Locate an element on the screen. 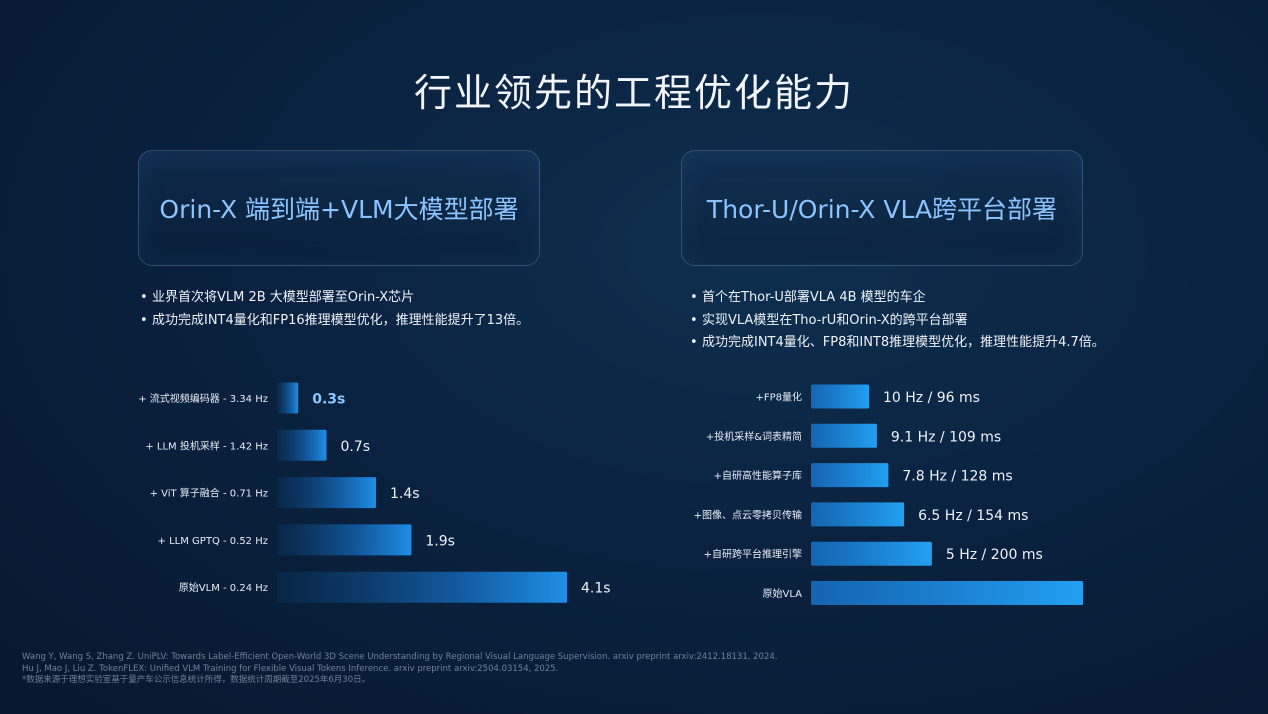 Image resolution: width=1268 pixels, height=714 pixels. left-section-card: Orin-X 端到端+VLM大模型部署 is located at coordinates (339, 208).